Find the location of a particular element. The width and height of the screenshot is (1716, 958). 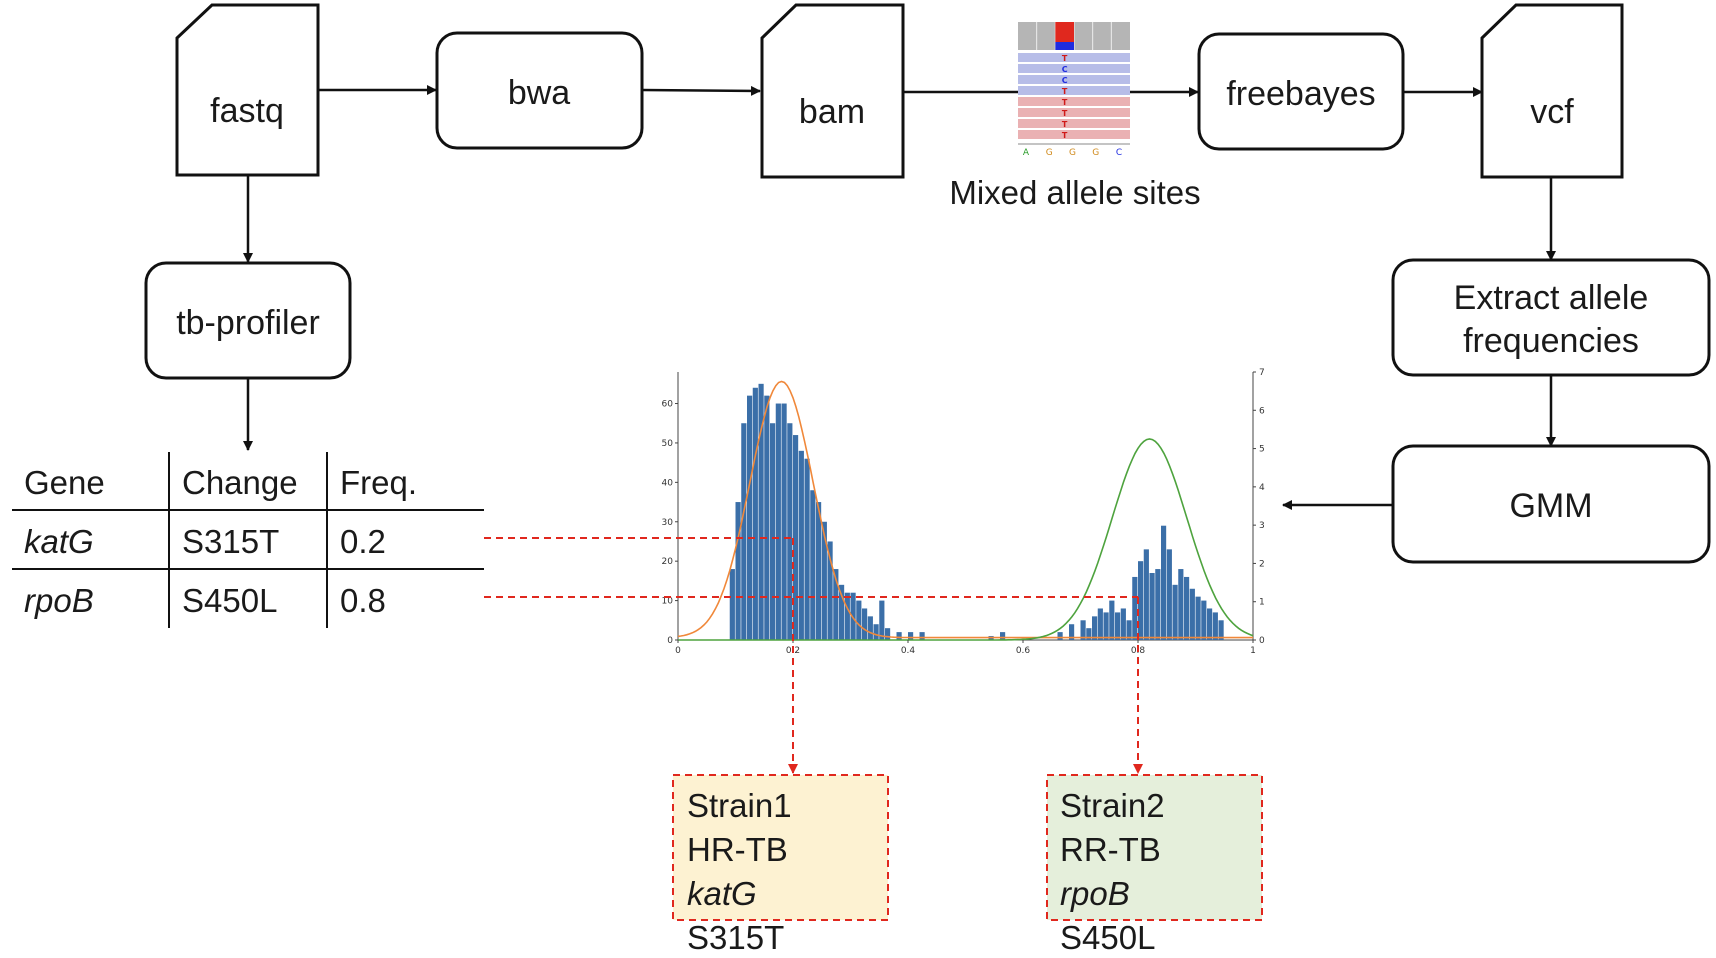

strain-box-2: Strain2 RR-TB rpoB S450L is located at coordinates (1154, 865).